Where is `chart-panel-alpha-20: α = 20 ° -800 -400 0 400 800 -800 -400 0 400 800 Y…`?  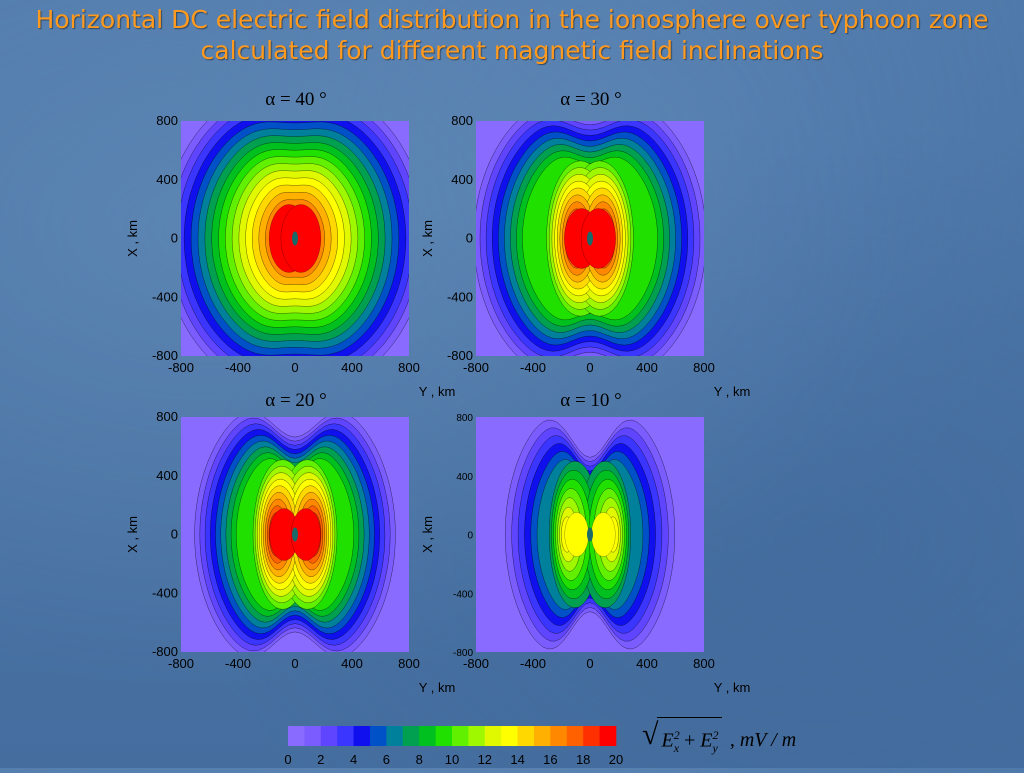 chart-panel-alpha-20: α = 20 ° -800 -400 0 400 800 -800 -400 0 400 800 Y… is located at coordinates (289, 539).